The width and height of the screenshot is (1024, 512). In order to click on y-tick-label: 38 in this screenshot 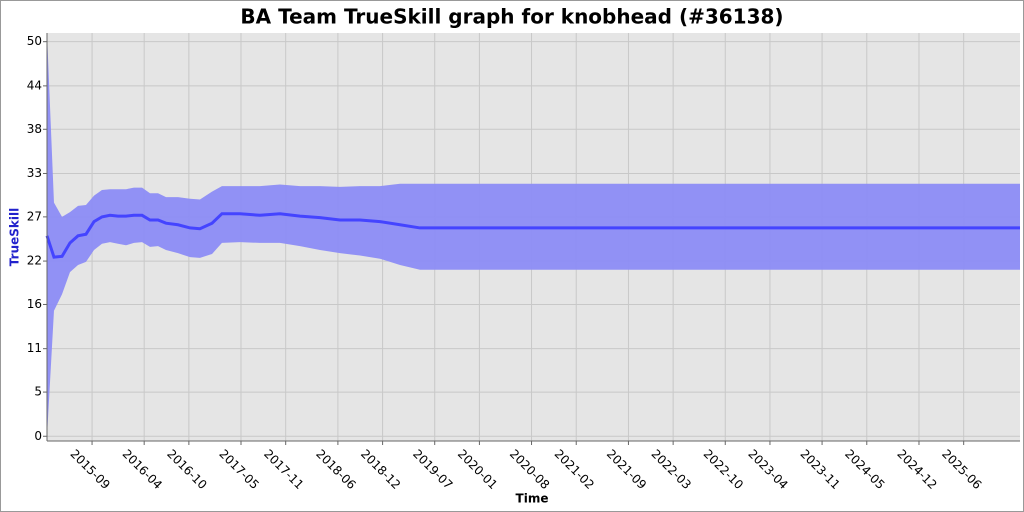, I will do `click(34, 129)`.